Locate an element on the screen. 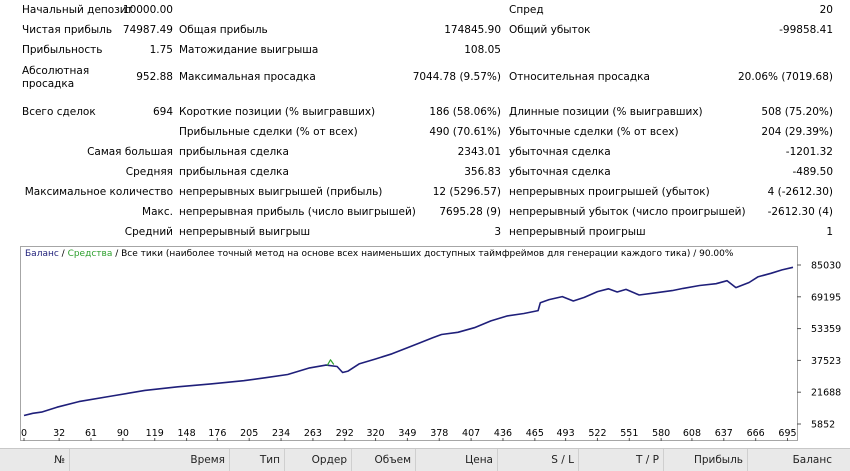 Image resolution: width=850 pixels, height=471 pixels. long-positions-label: Длинные позиции (% выигравших) is located at coordinates (606, 112).